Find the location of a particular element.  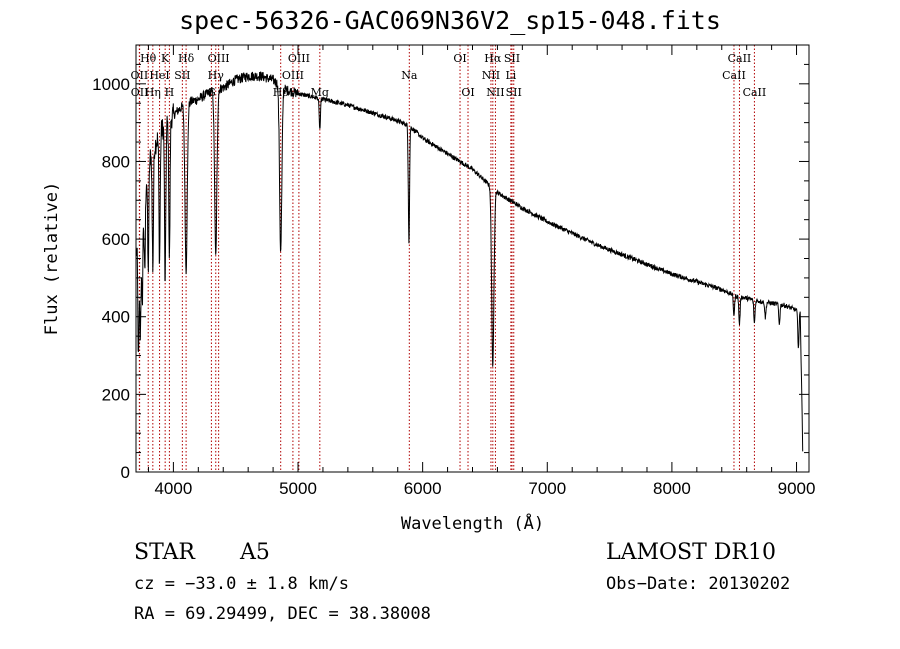

line-marker-label: Mg is located at coordinates (320, 92).